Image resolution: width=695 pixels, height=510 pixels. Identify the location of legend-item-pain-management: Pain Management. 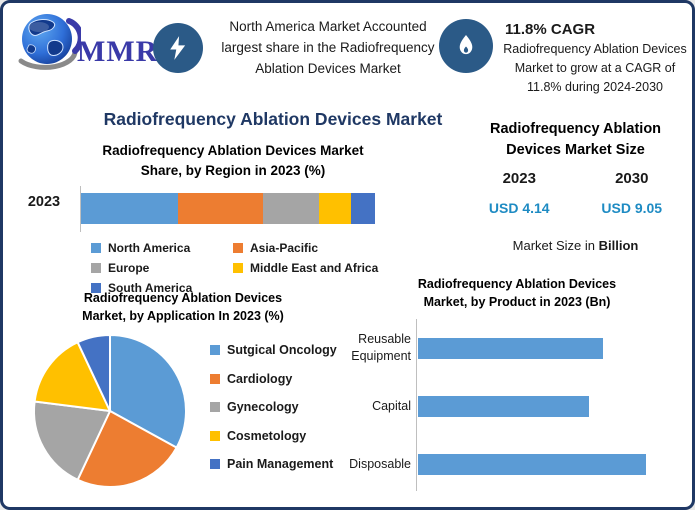
(273, 464).